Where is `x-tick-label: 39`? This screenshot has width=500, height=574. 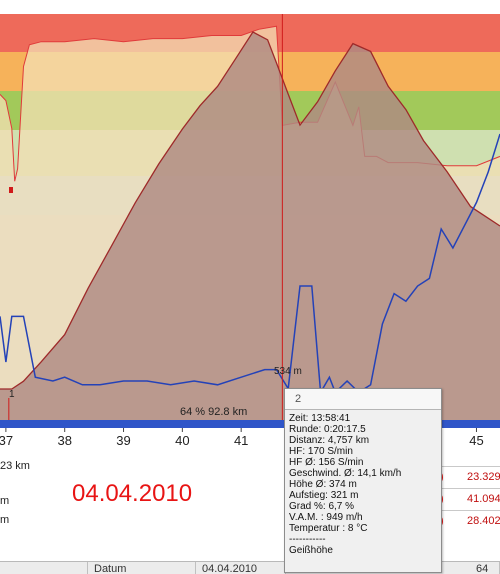 x-tick-label: 39 is located at coordinates (123, 440).